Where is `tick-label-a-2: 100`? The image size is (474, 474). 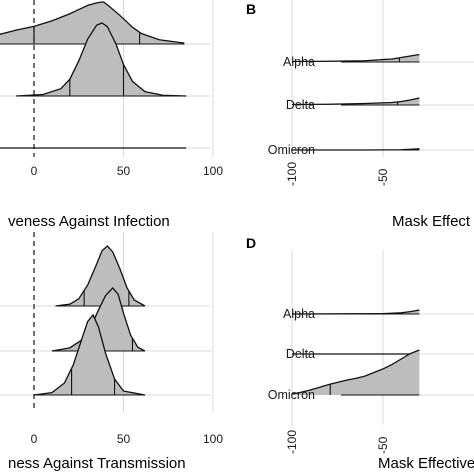 tick-label-a-2: 100 is located at coordinates (213, 171).